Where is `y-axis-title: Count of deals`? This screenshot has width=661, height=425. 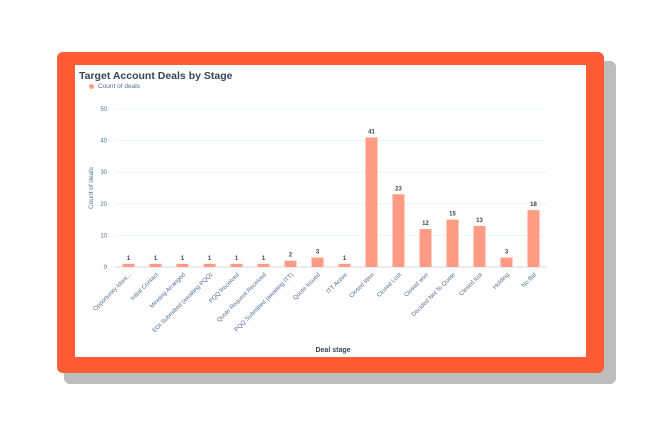 y-axis-title: Count of deals is located at coordinates (91, 187).